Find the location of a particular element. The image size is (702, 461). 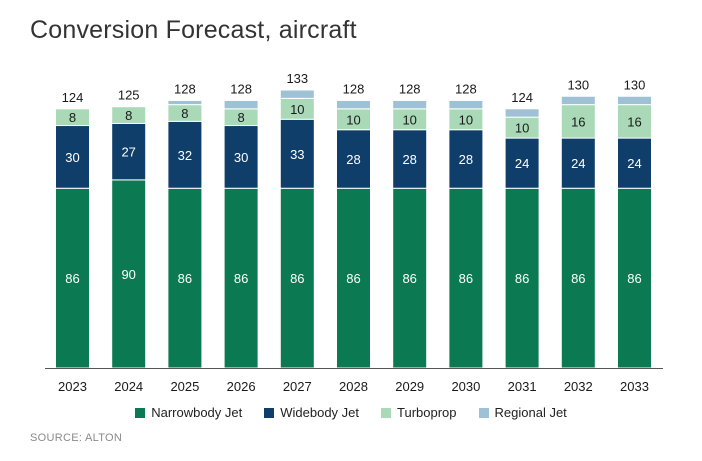

source-note: SOURCE: ALTON is located at coordinates (76, 438).